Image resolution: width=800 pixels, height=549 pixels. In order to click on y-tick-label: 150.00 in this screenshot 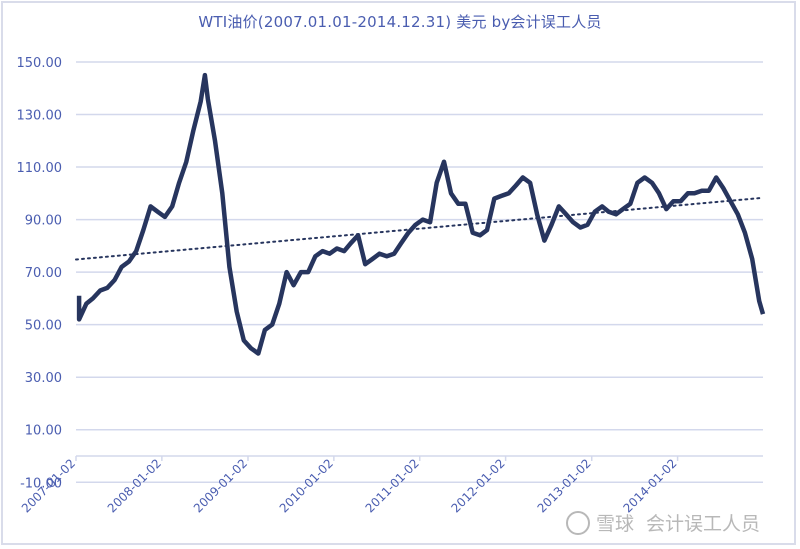, I will do `click(40, 63)`.